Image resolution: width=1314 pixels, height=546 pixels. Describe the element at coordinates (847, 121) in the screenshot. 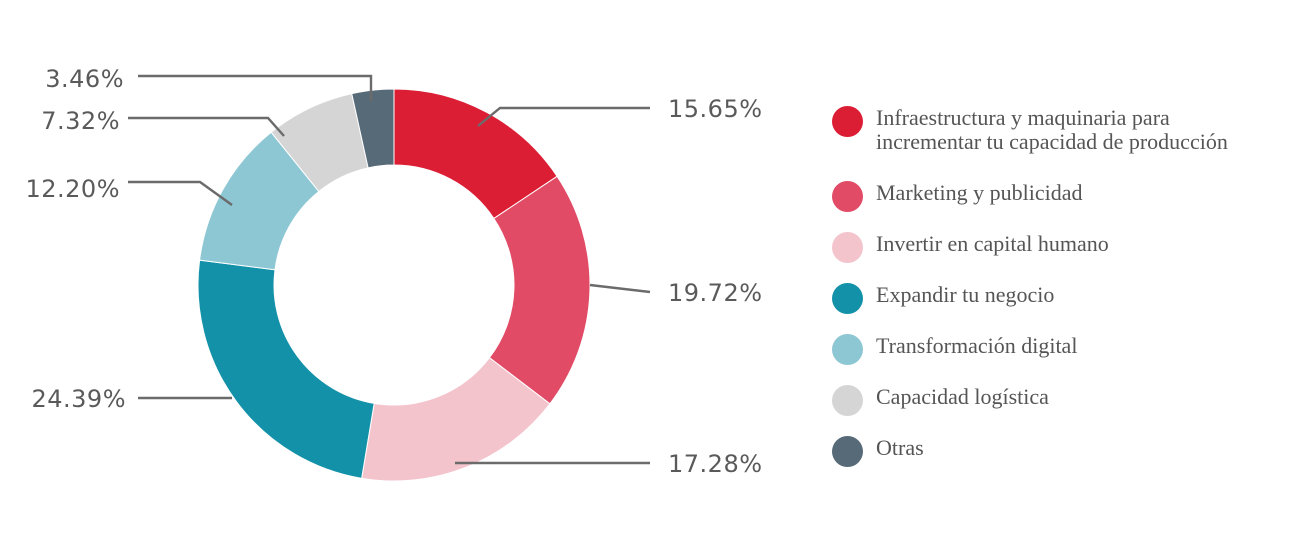

I see `legend-swatch-infraestructura` at that location.